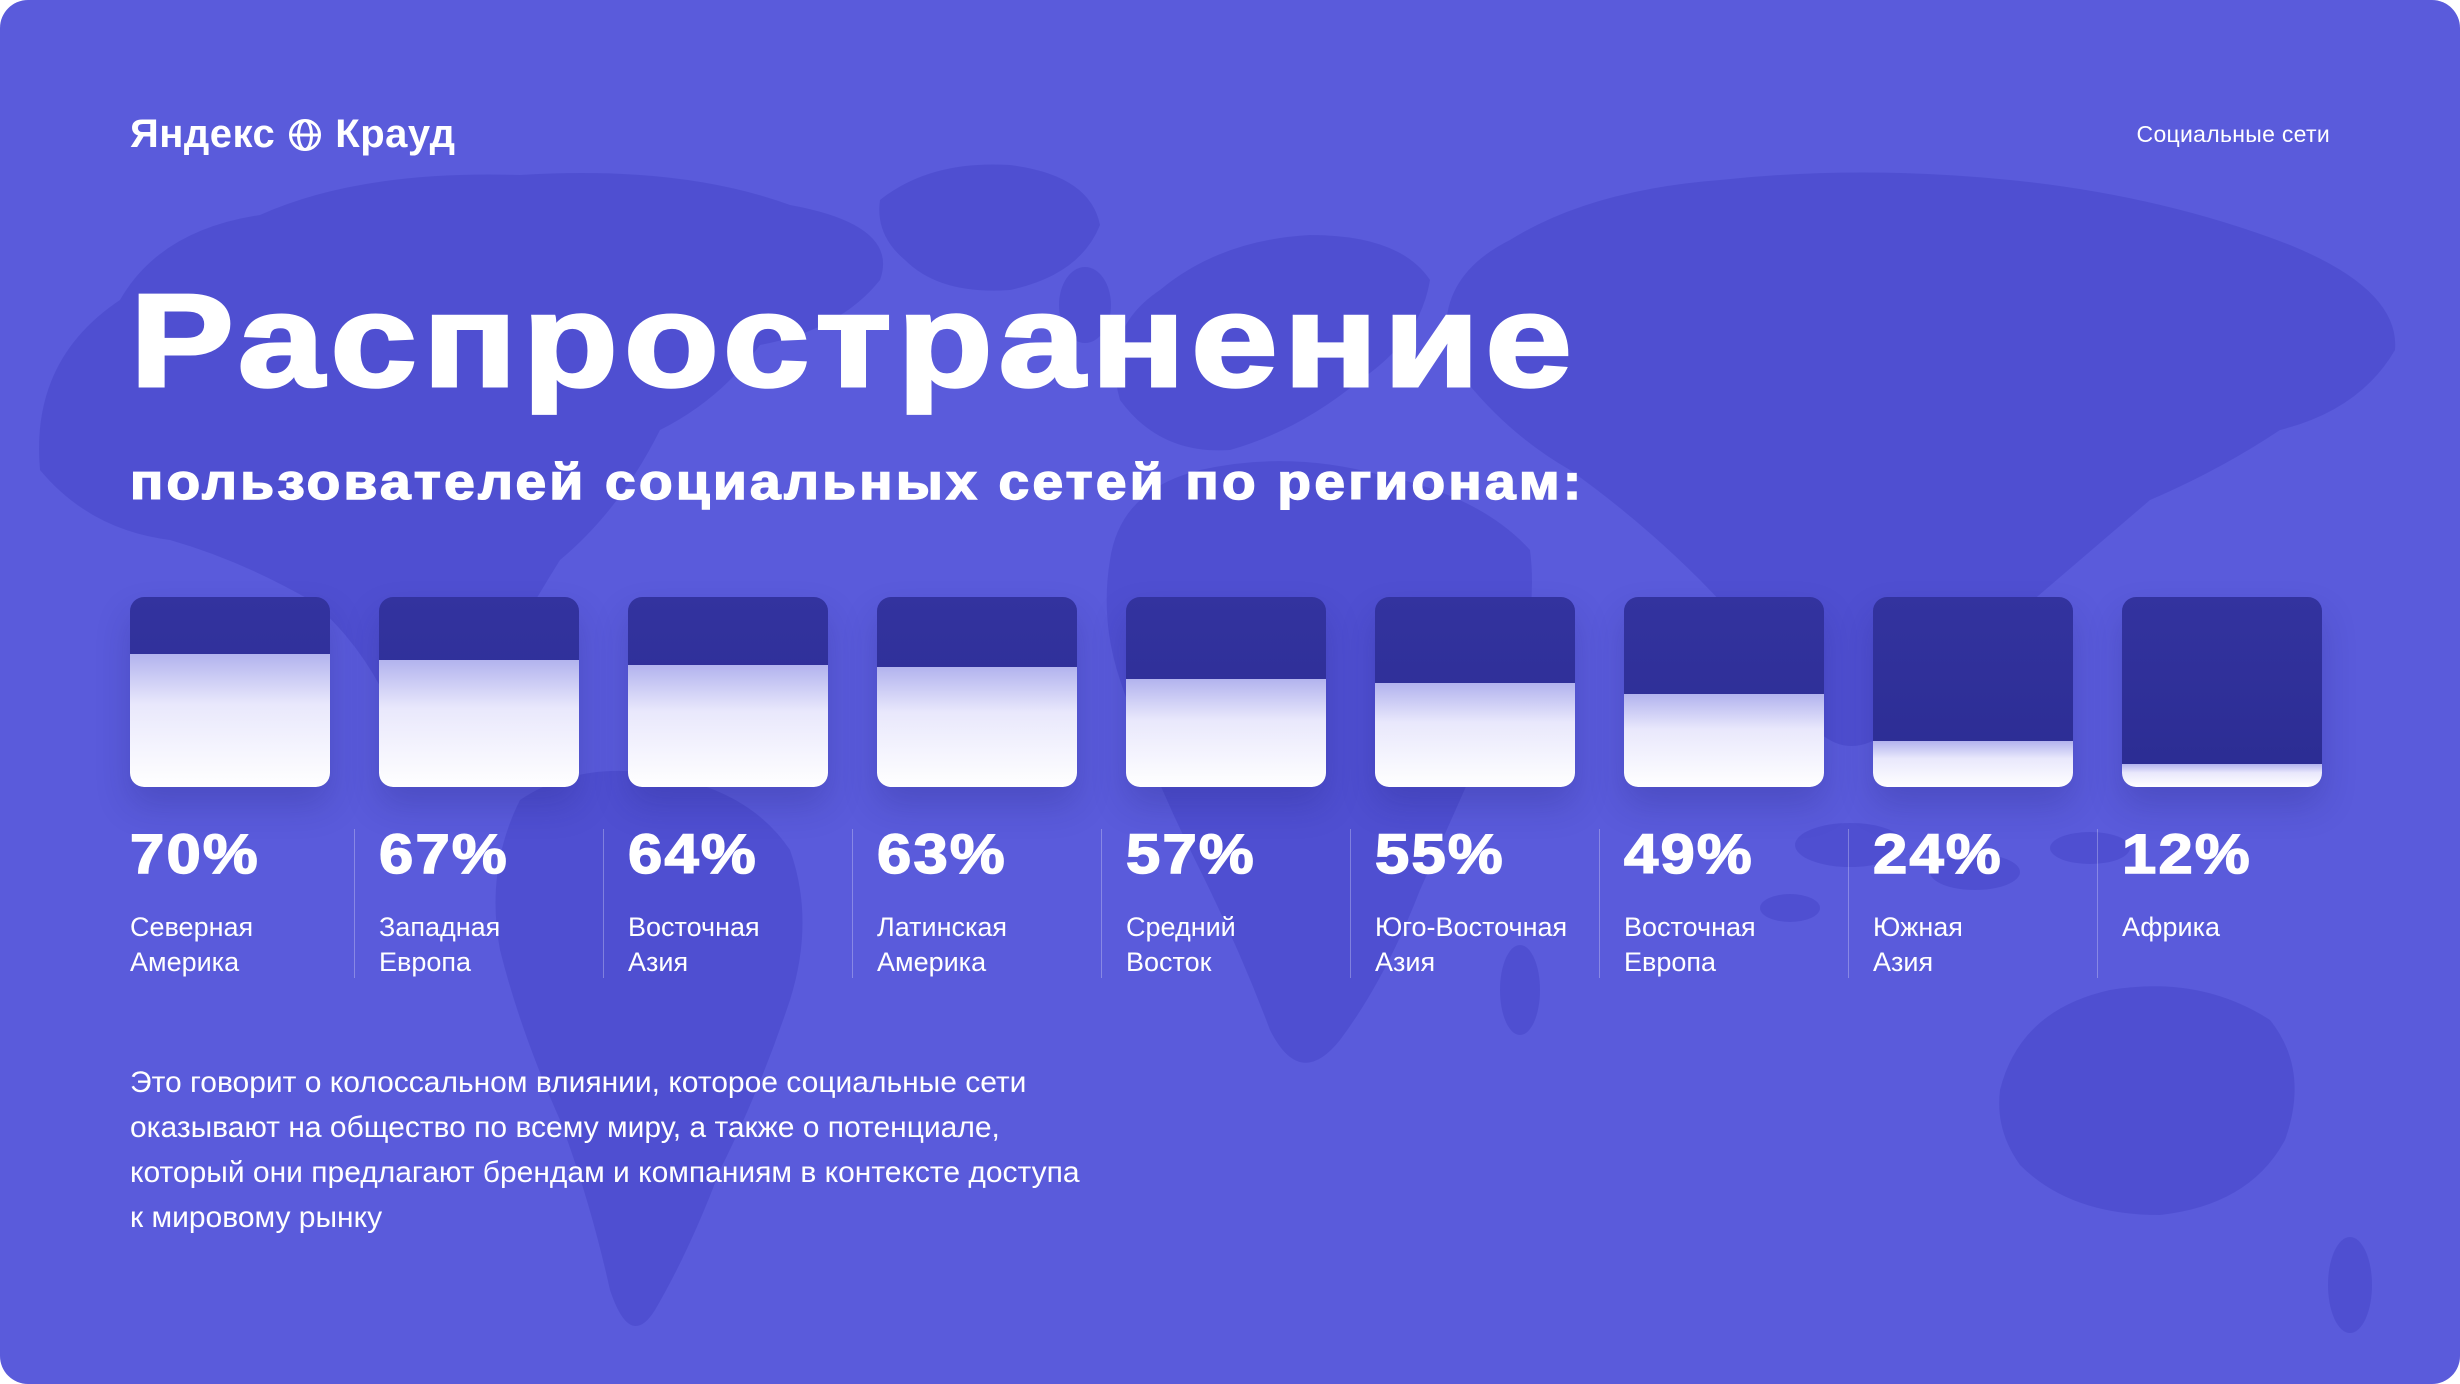  Describe the element at coordinates (941, 853) in the screenshot. I see `stat-value: 63%` at that location.